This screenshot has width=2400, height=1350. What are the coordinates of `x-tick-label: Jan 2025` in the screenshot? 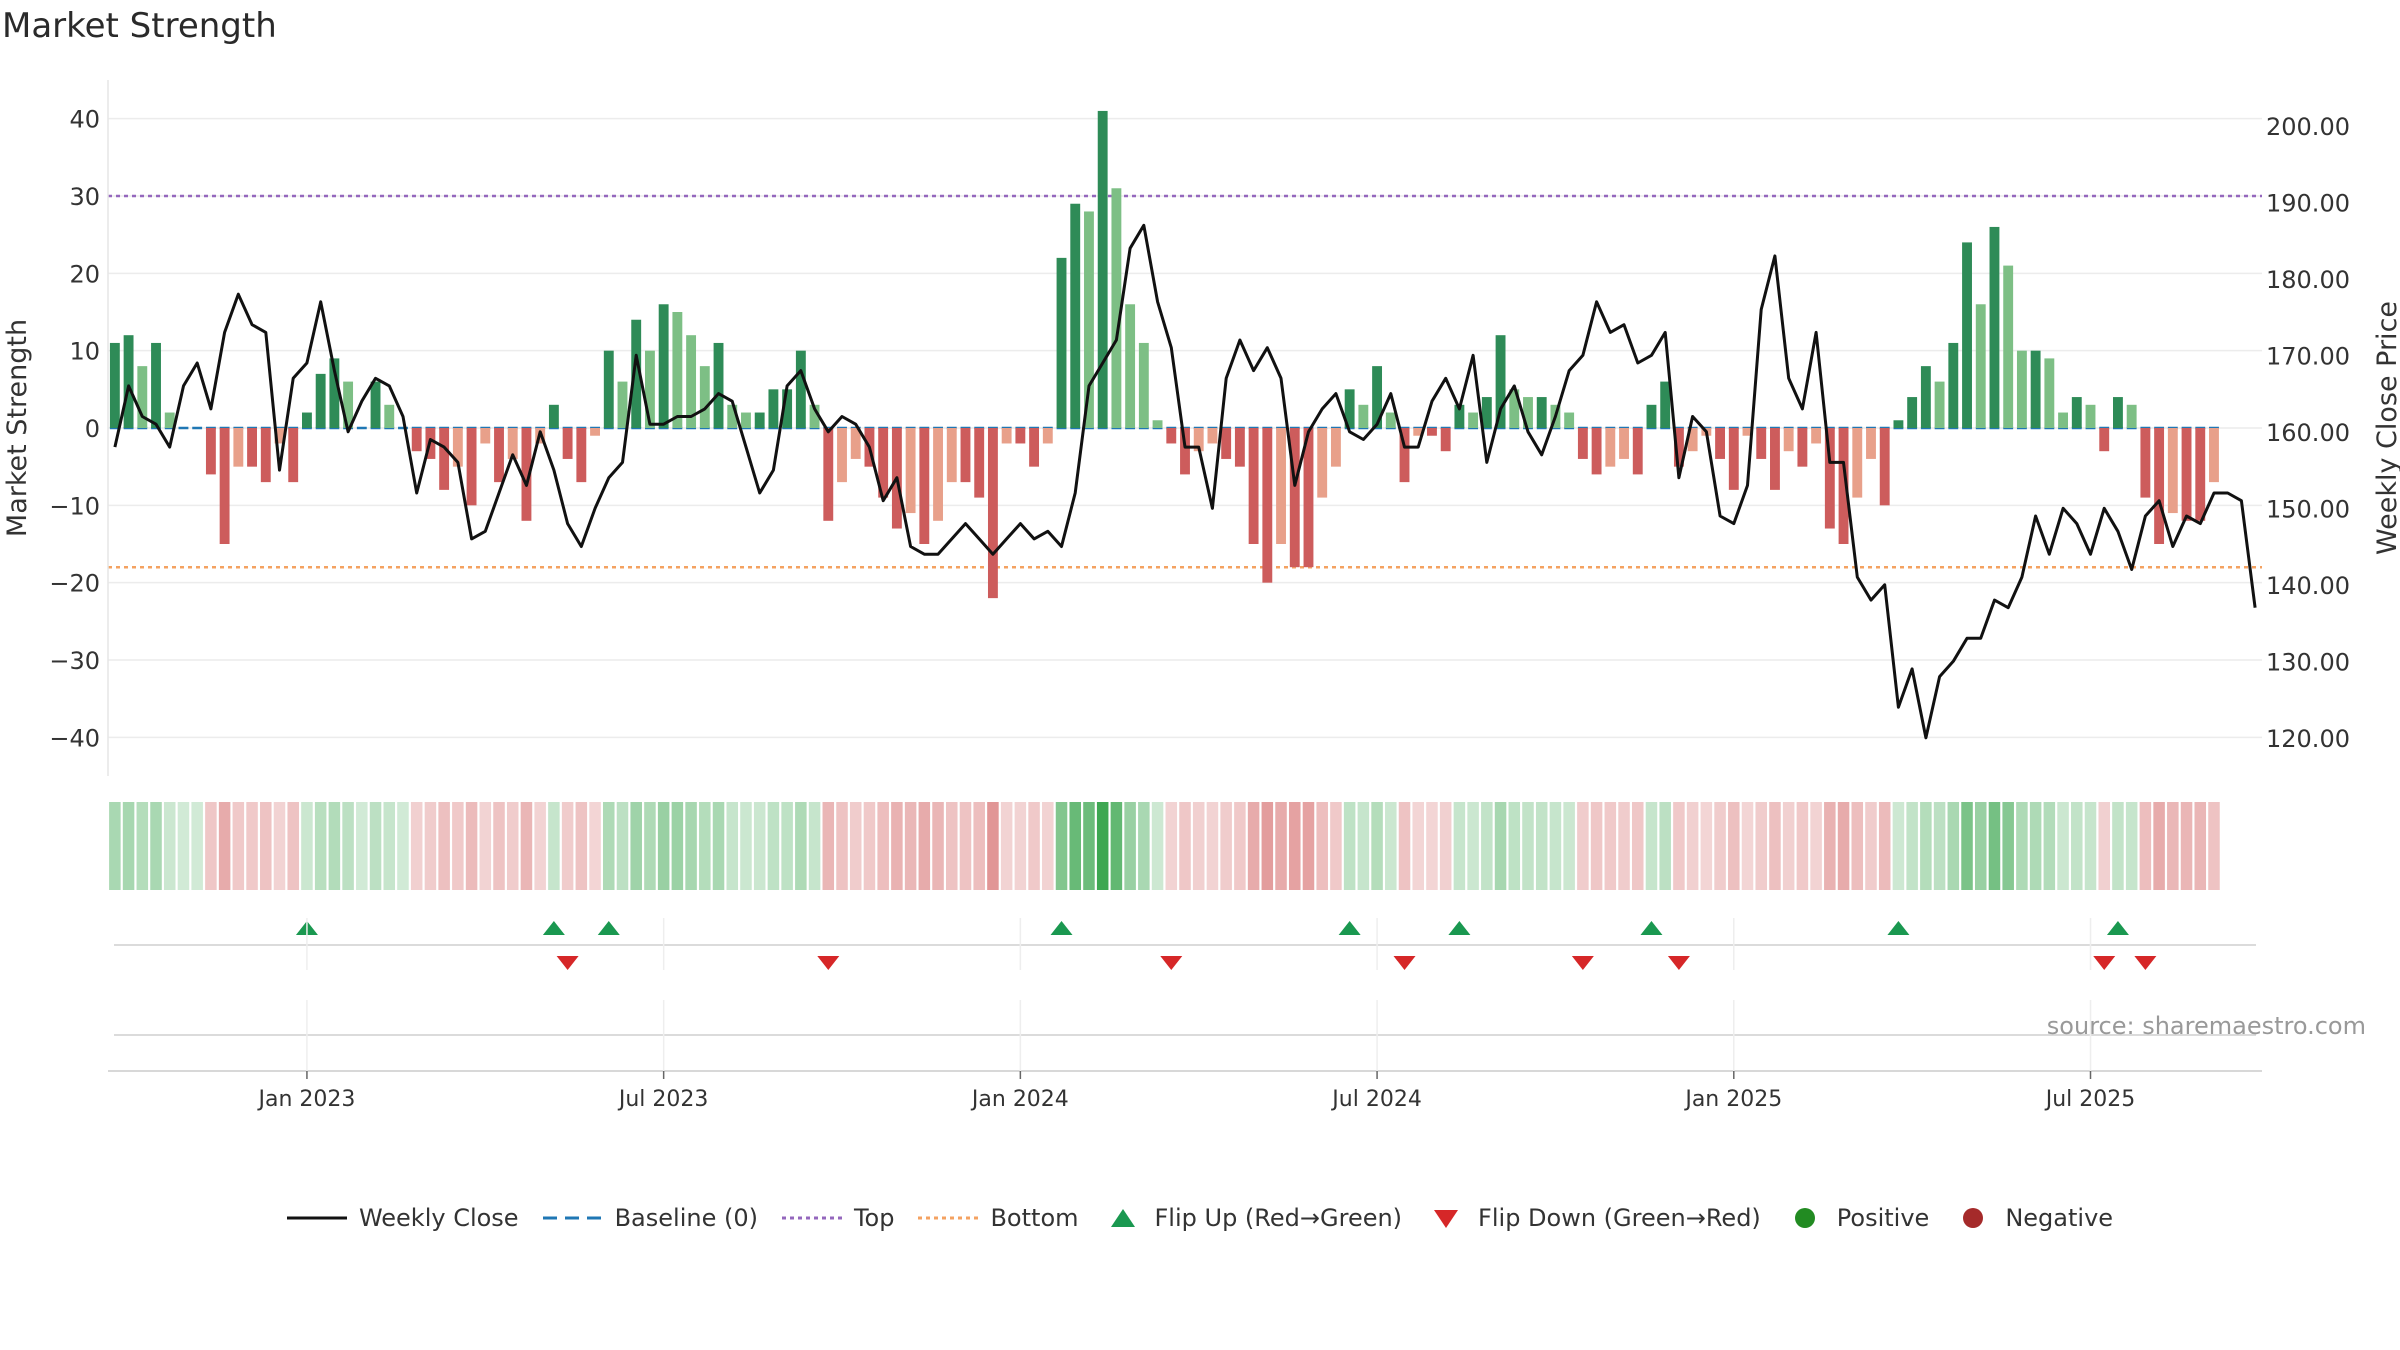 It's located at (1732, 1099).